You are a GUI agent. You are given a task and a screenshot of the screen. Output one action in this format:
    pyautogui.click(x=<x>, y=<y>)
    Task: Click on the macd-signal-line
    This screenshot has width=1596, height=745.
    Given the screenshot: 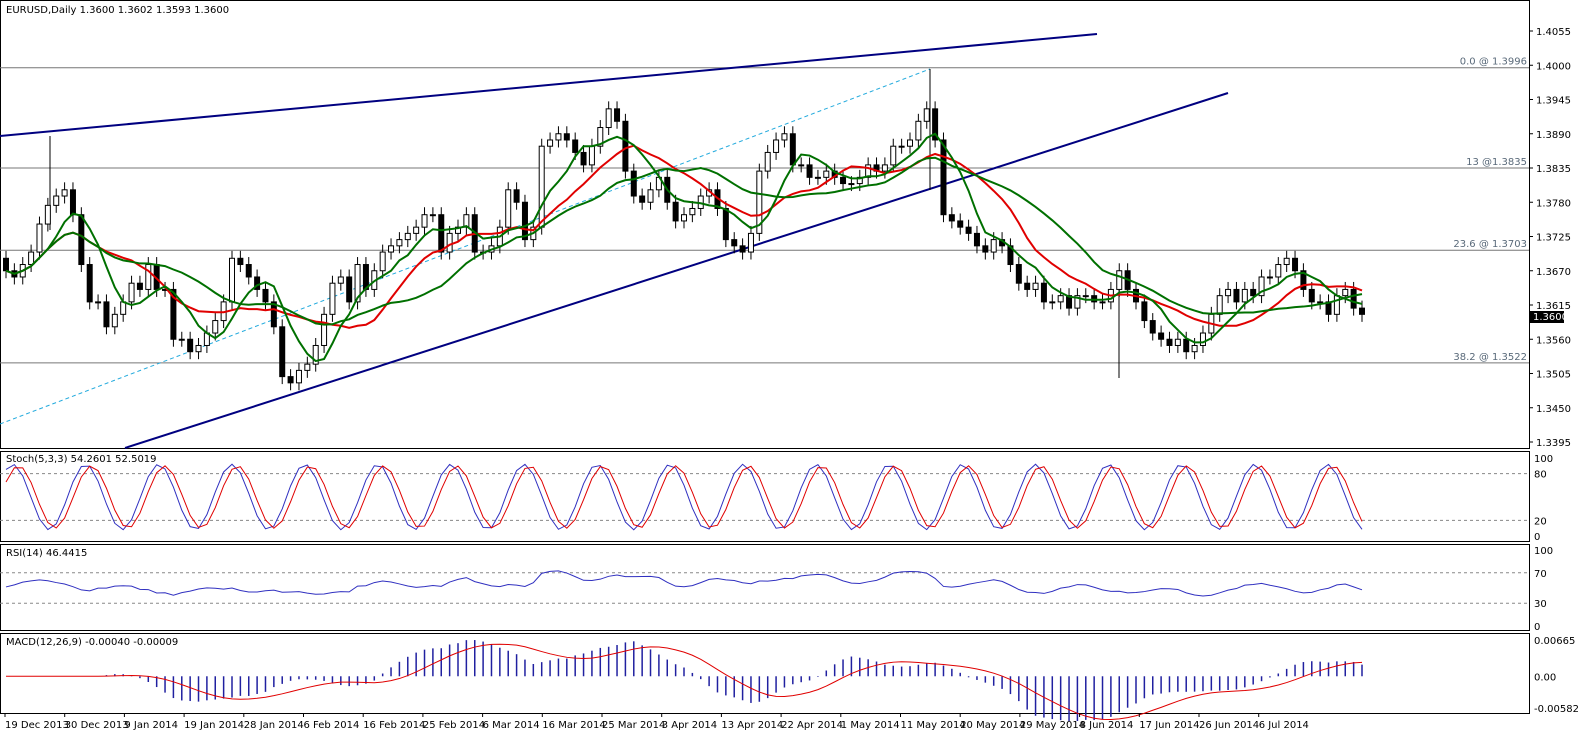 What is the action you would take?
    pyautogui.click(x=684, y=681)
    